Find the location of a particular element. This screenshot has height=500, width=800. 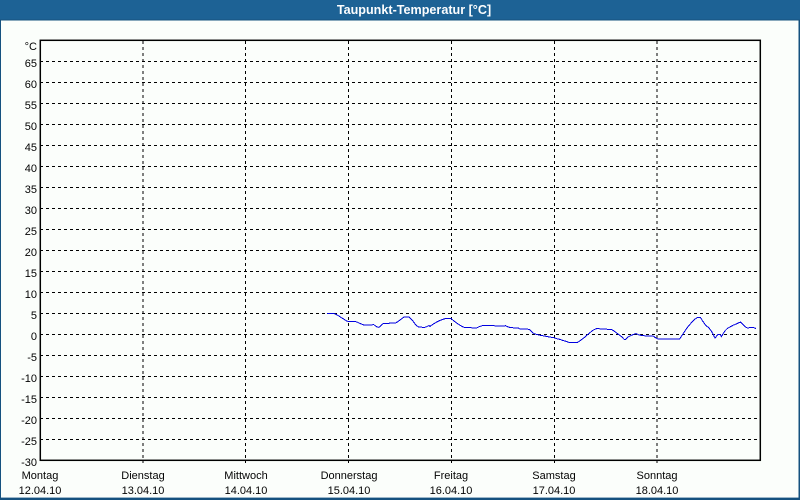

svg-text: 16.04.10 is located at coordinates (451, 491).